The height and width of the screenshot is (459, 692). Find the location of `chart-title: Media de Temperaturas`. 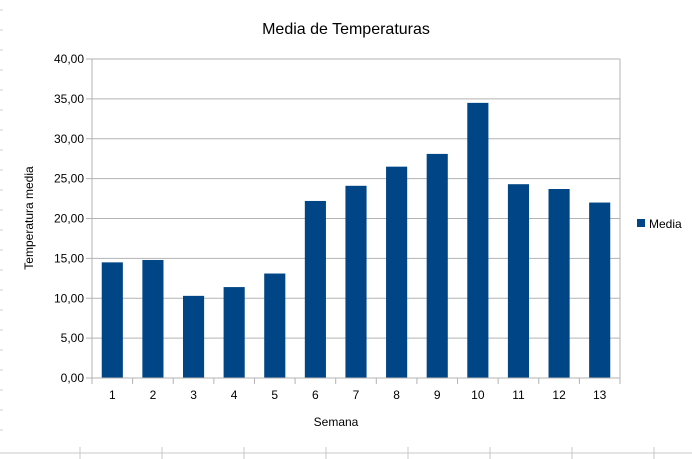

chart-title: Media de Temperaturas is located at coordinates (346, 29).